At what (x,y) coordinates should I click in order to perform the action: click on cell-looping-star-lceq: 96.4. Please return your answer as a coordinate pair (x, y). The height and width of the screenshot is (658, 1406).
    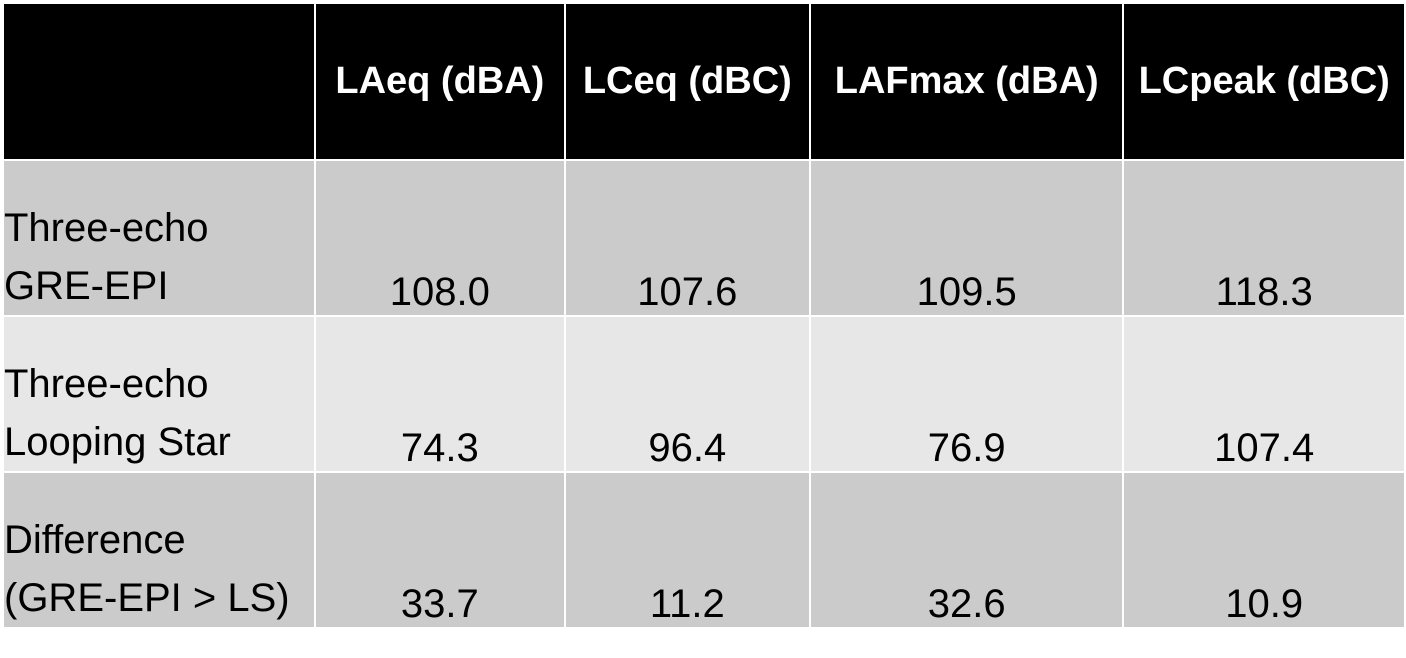
    Looking at the image, I should click on (687, 394).